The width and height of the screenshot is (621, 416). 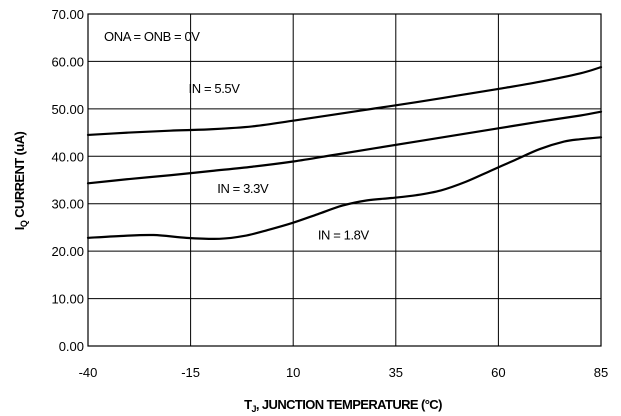 I want to click on x-tick-label: 10, so click(x=293, y=372).